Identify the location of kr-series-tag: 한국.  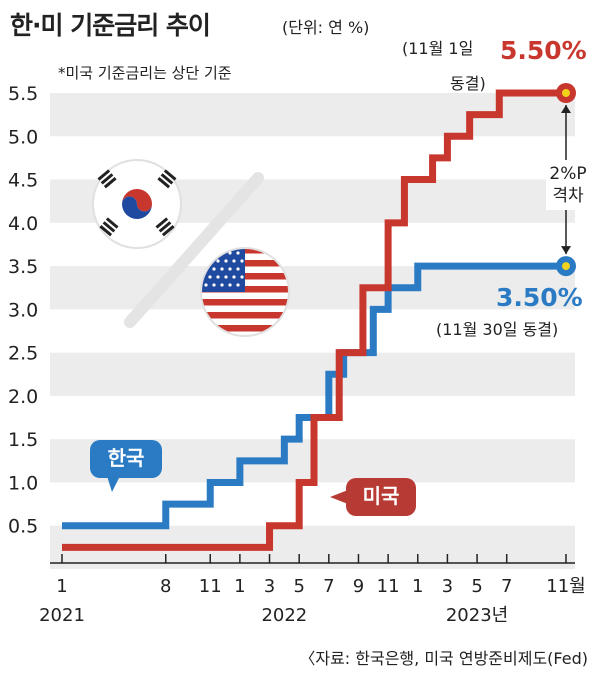
(126, 459).